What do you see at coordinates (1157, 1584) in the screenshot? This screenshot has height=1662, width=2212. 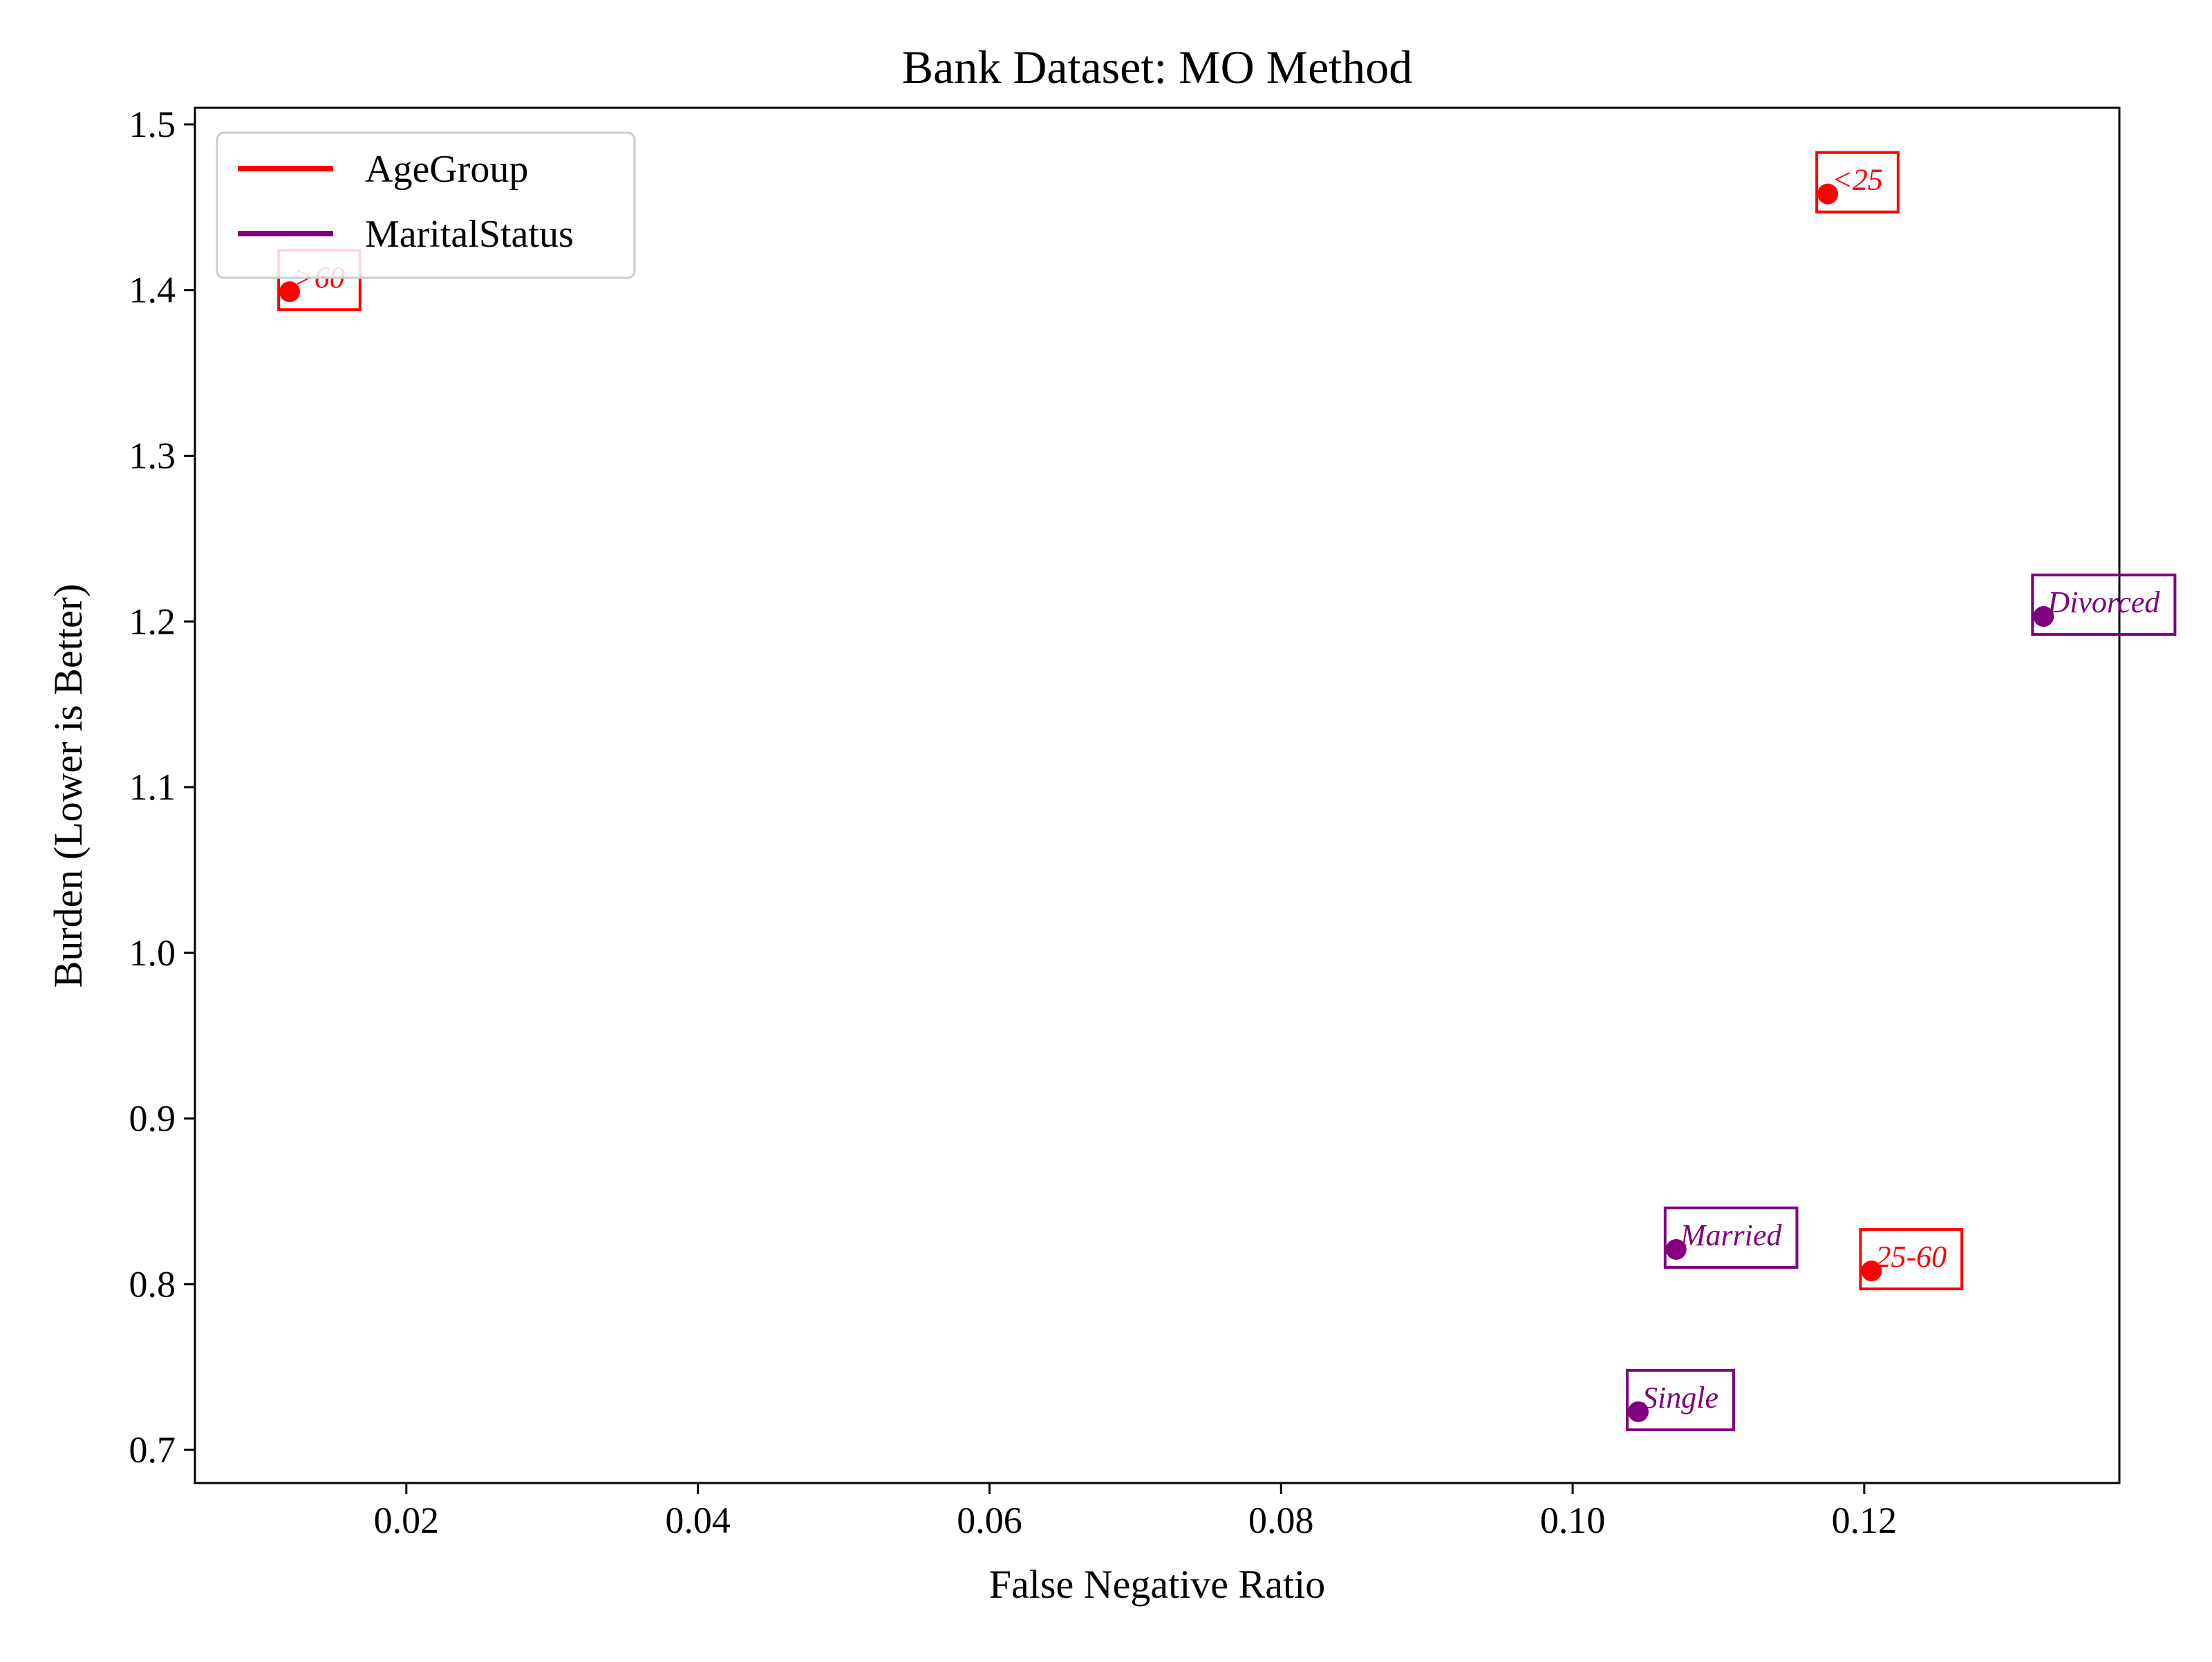 I see `x-axis-title: False Negative Ratio` at bounding box center [1157, 1584].